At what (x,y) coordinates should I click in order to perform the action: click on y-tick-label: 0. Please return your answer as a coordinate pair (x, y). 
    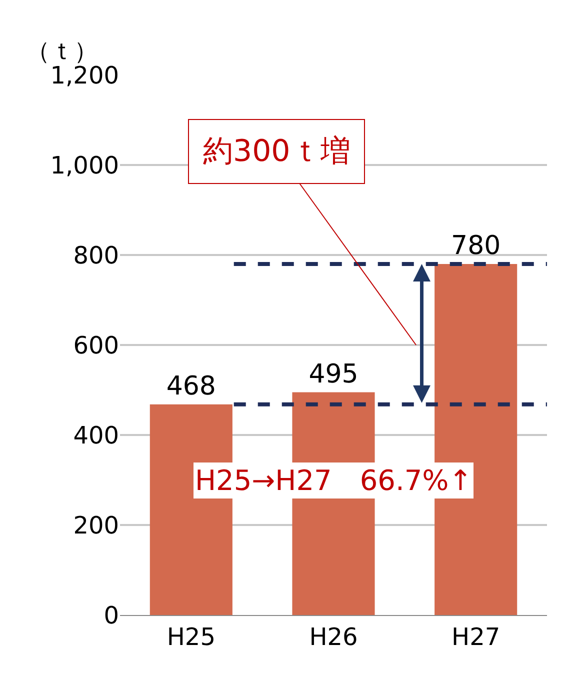
    Looking at the image, I should click on (111, 615).